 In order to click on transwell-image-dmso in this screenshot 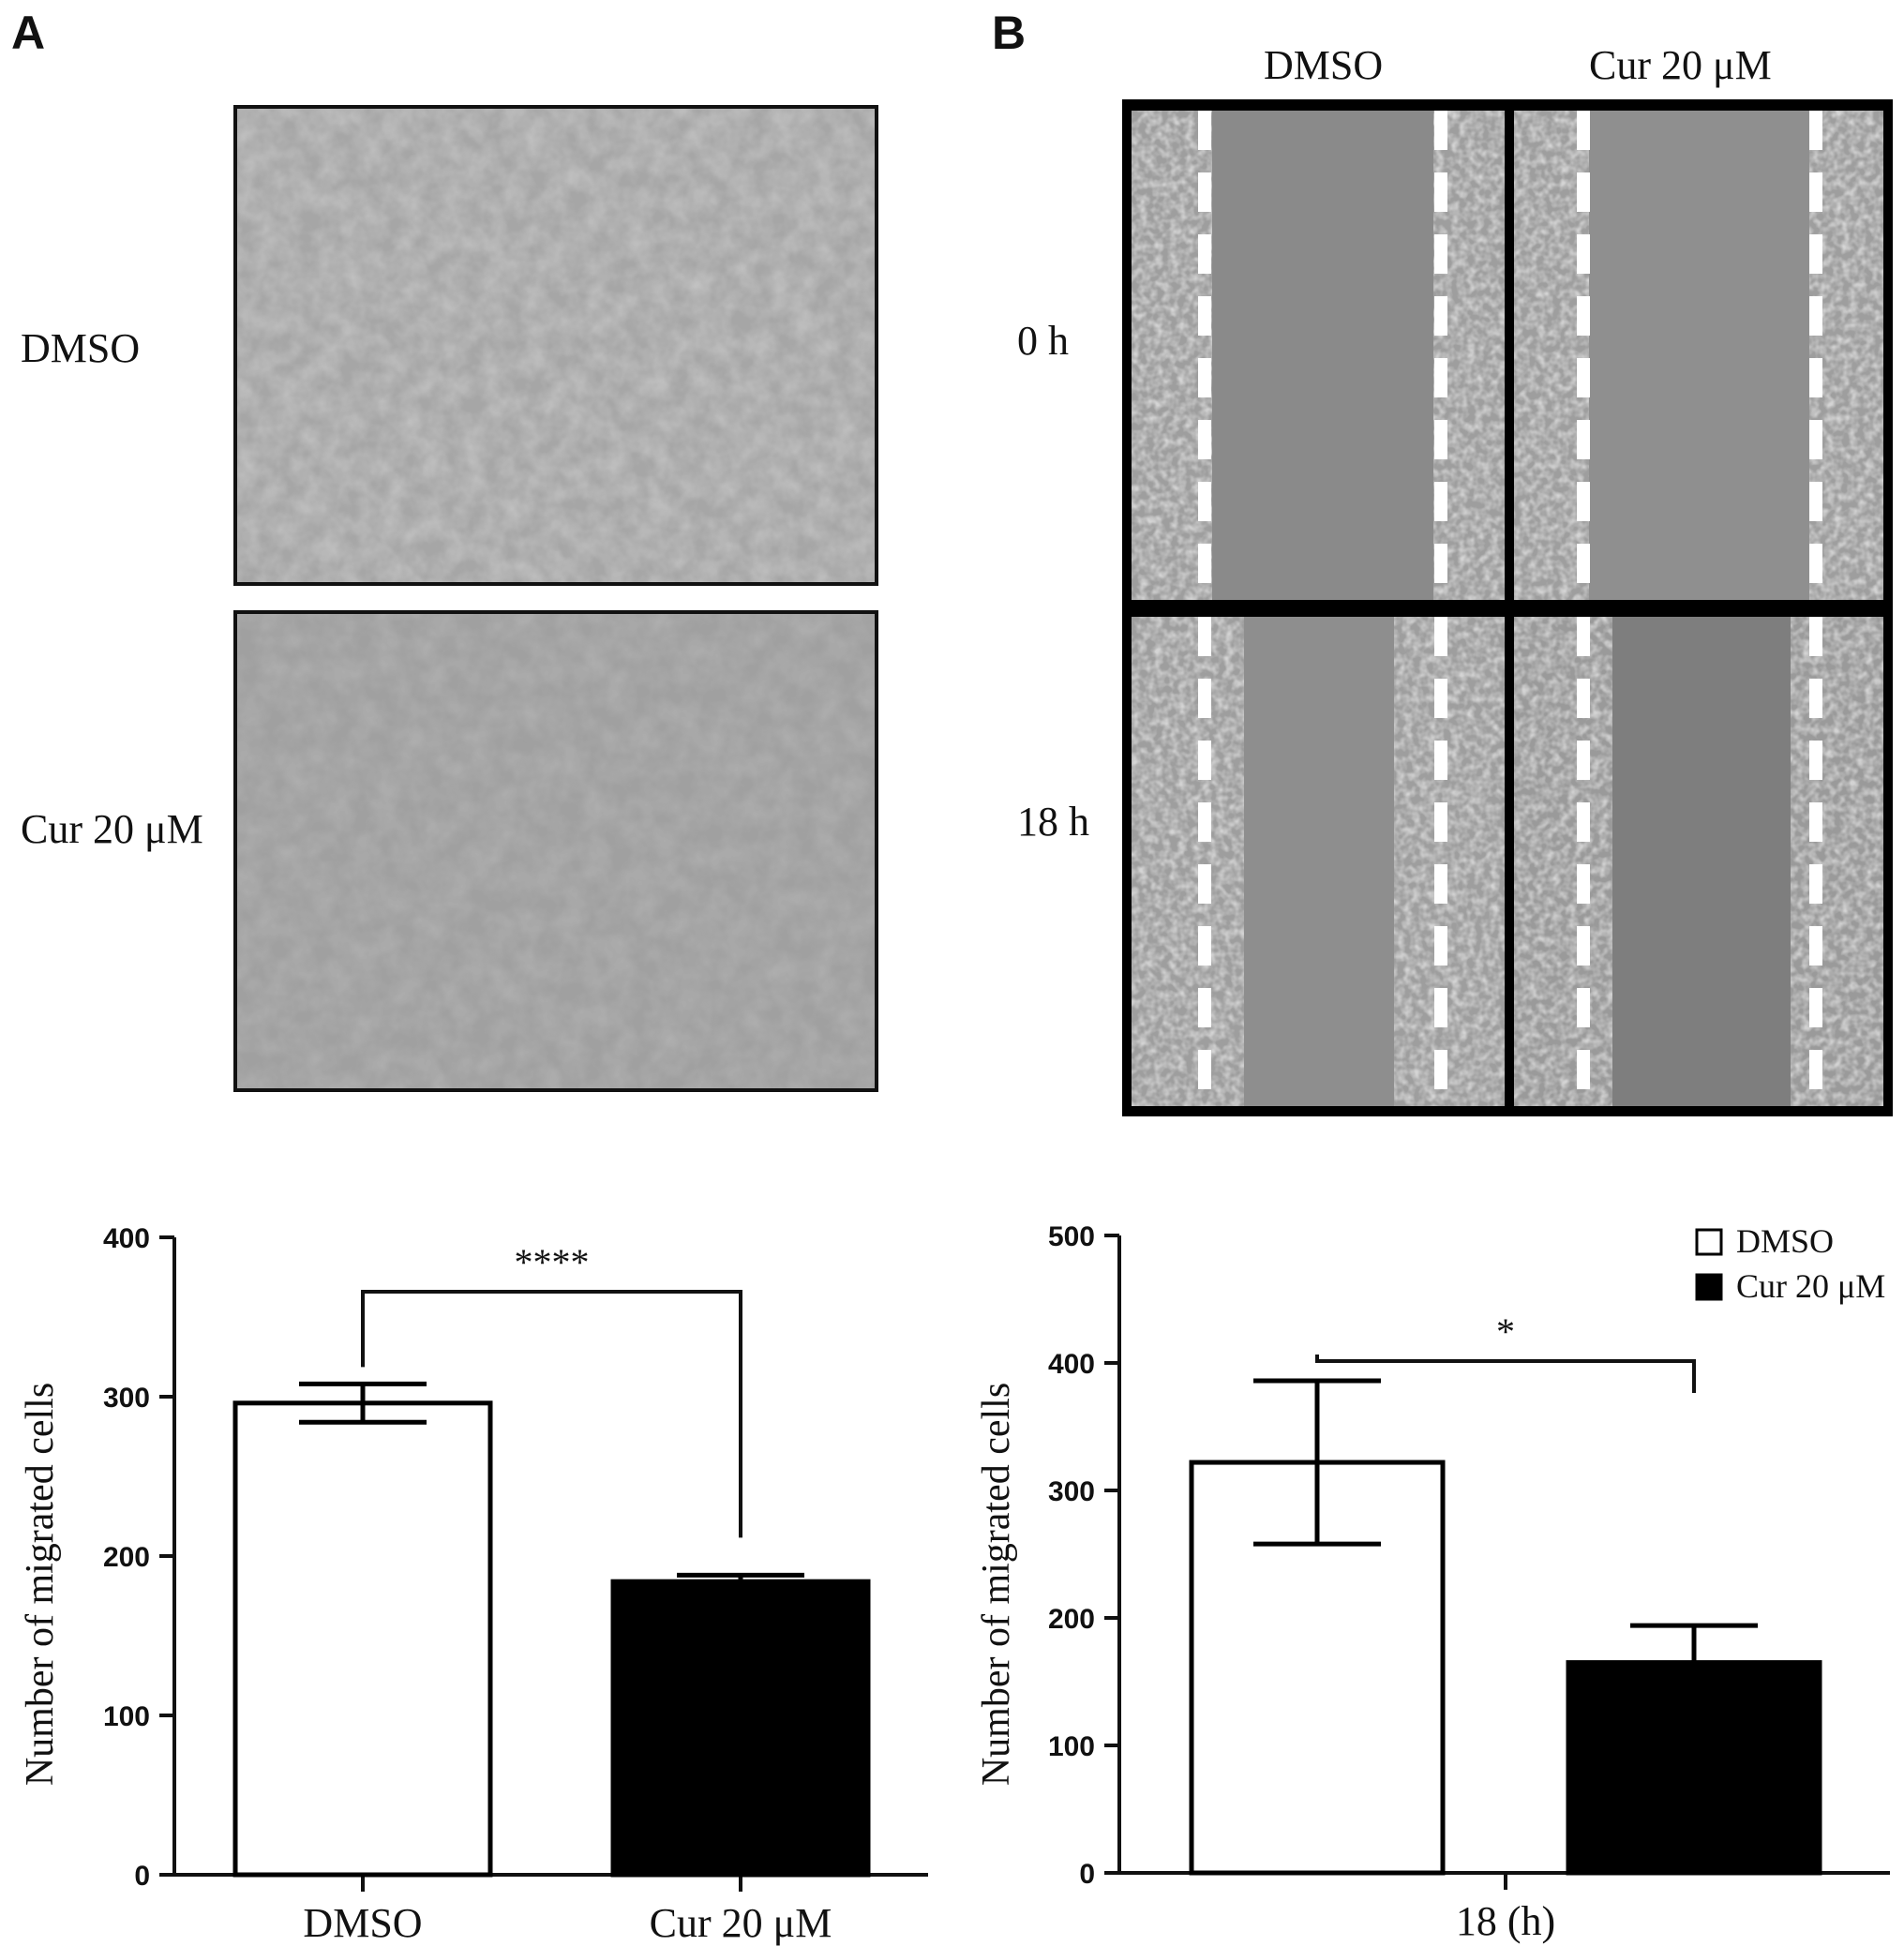, I will do `click(555, 345)`.